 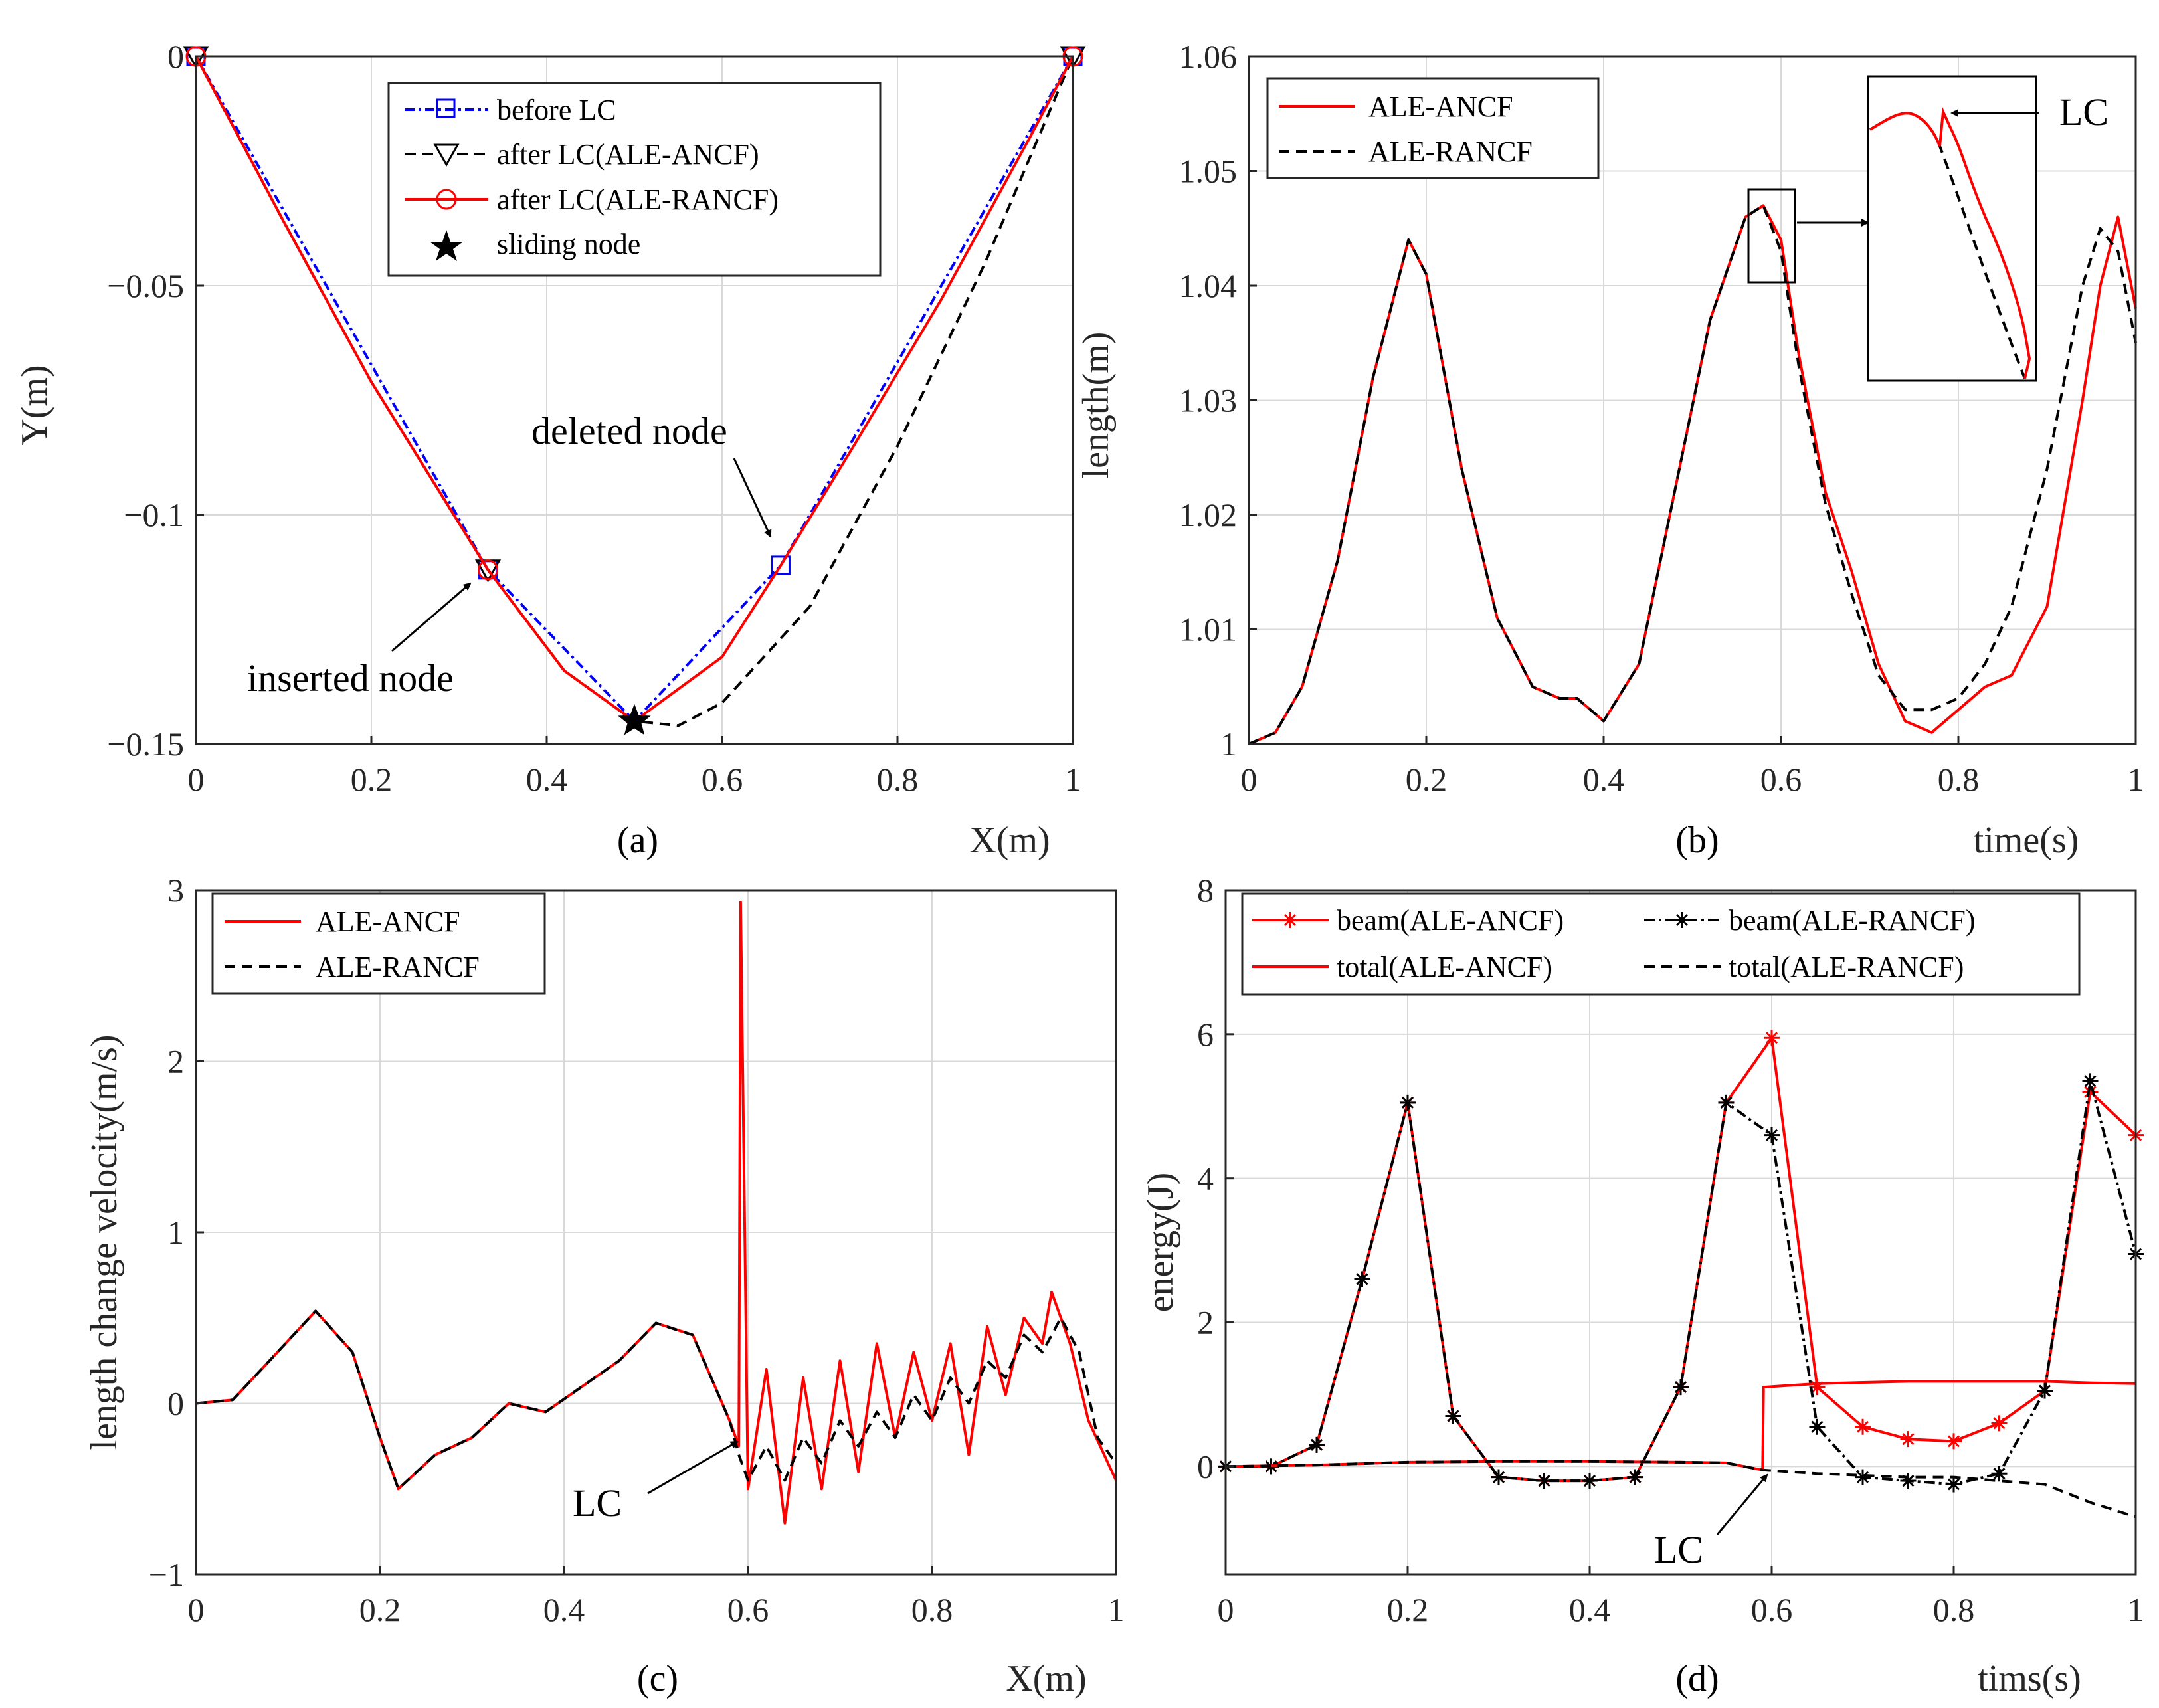 What do you see at coordinates (104, 1242) in the screenshot?
I see `panel-c-ylabel: length change velocity(m/s)` at bounding box center [104, 1242].